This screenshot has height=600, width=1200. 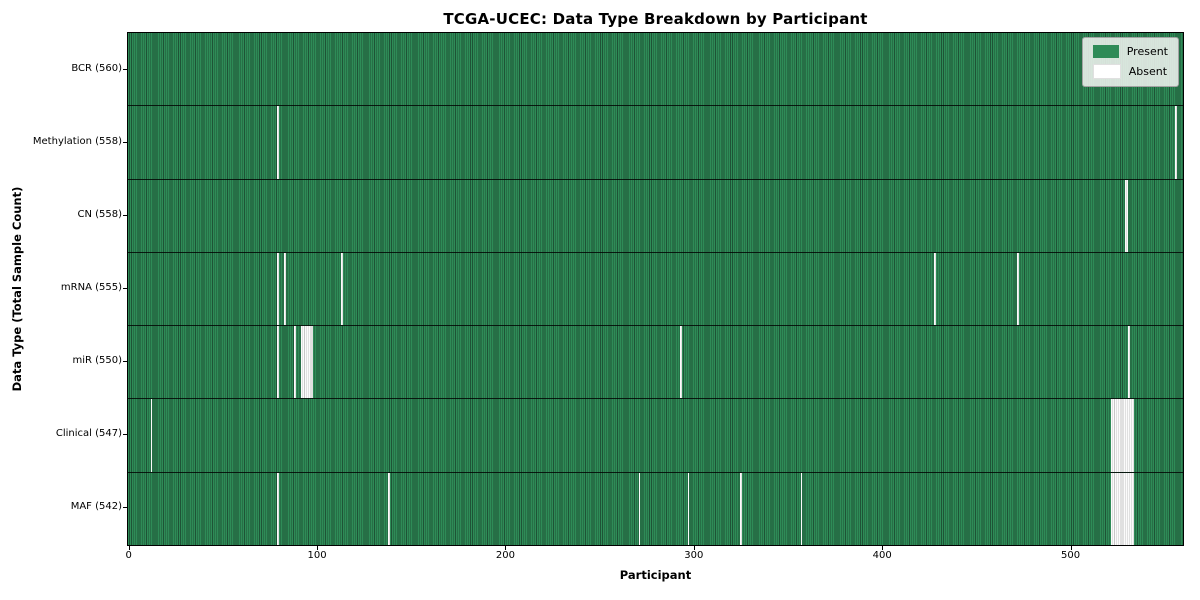 What do you see at coordinates (77, 141) in the screenshot?
I see `y-tick-label: Methylation (558)` at bounding box center [77, 141].